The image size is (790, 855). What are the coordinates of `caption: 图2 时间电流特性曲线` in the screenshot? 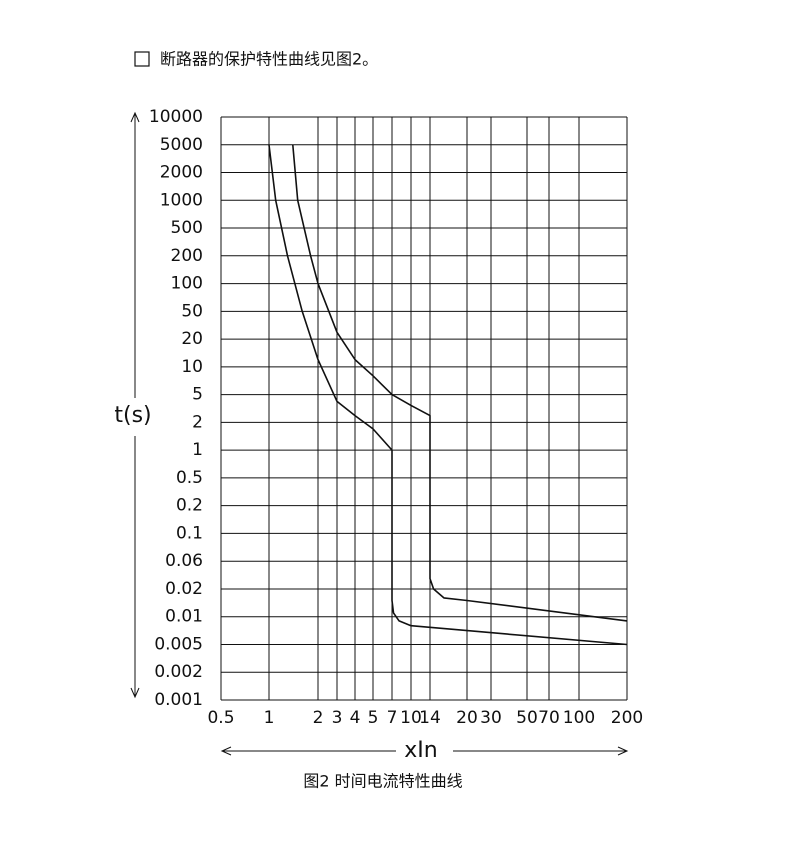 It's located at (382, 781).